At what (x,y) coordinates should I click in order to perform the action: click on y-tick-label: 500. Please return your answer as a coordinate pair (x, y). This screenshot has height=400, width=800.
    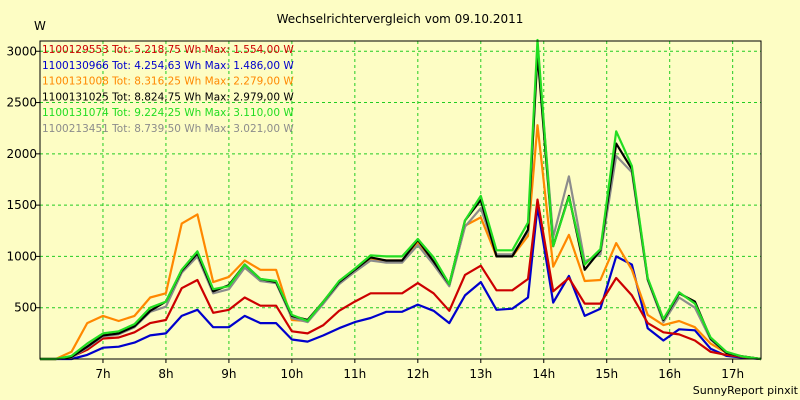
    Looking at the image, I should click on (25, 308).